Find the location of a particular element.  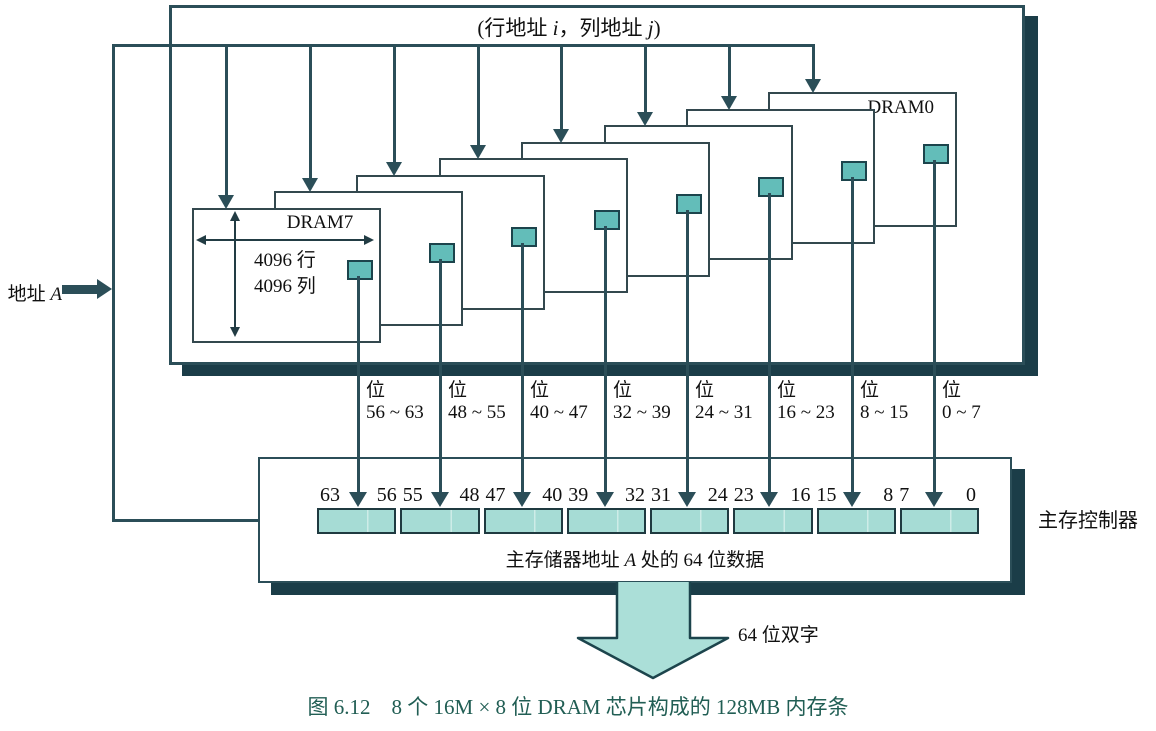

chip-cols-label: 4096 列 is located at coordinates (285, 286).